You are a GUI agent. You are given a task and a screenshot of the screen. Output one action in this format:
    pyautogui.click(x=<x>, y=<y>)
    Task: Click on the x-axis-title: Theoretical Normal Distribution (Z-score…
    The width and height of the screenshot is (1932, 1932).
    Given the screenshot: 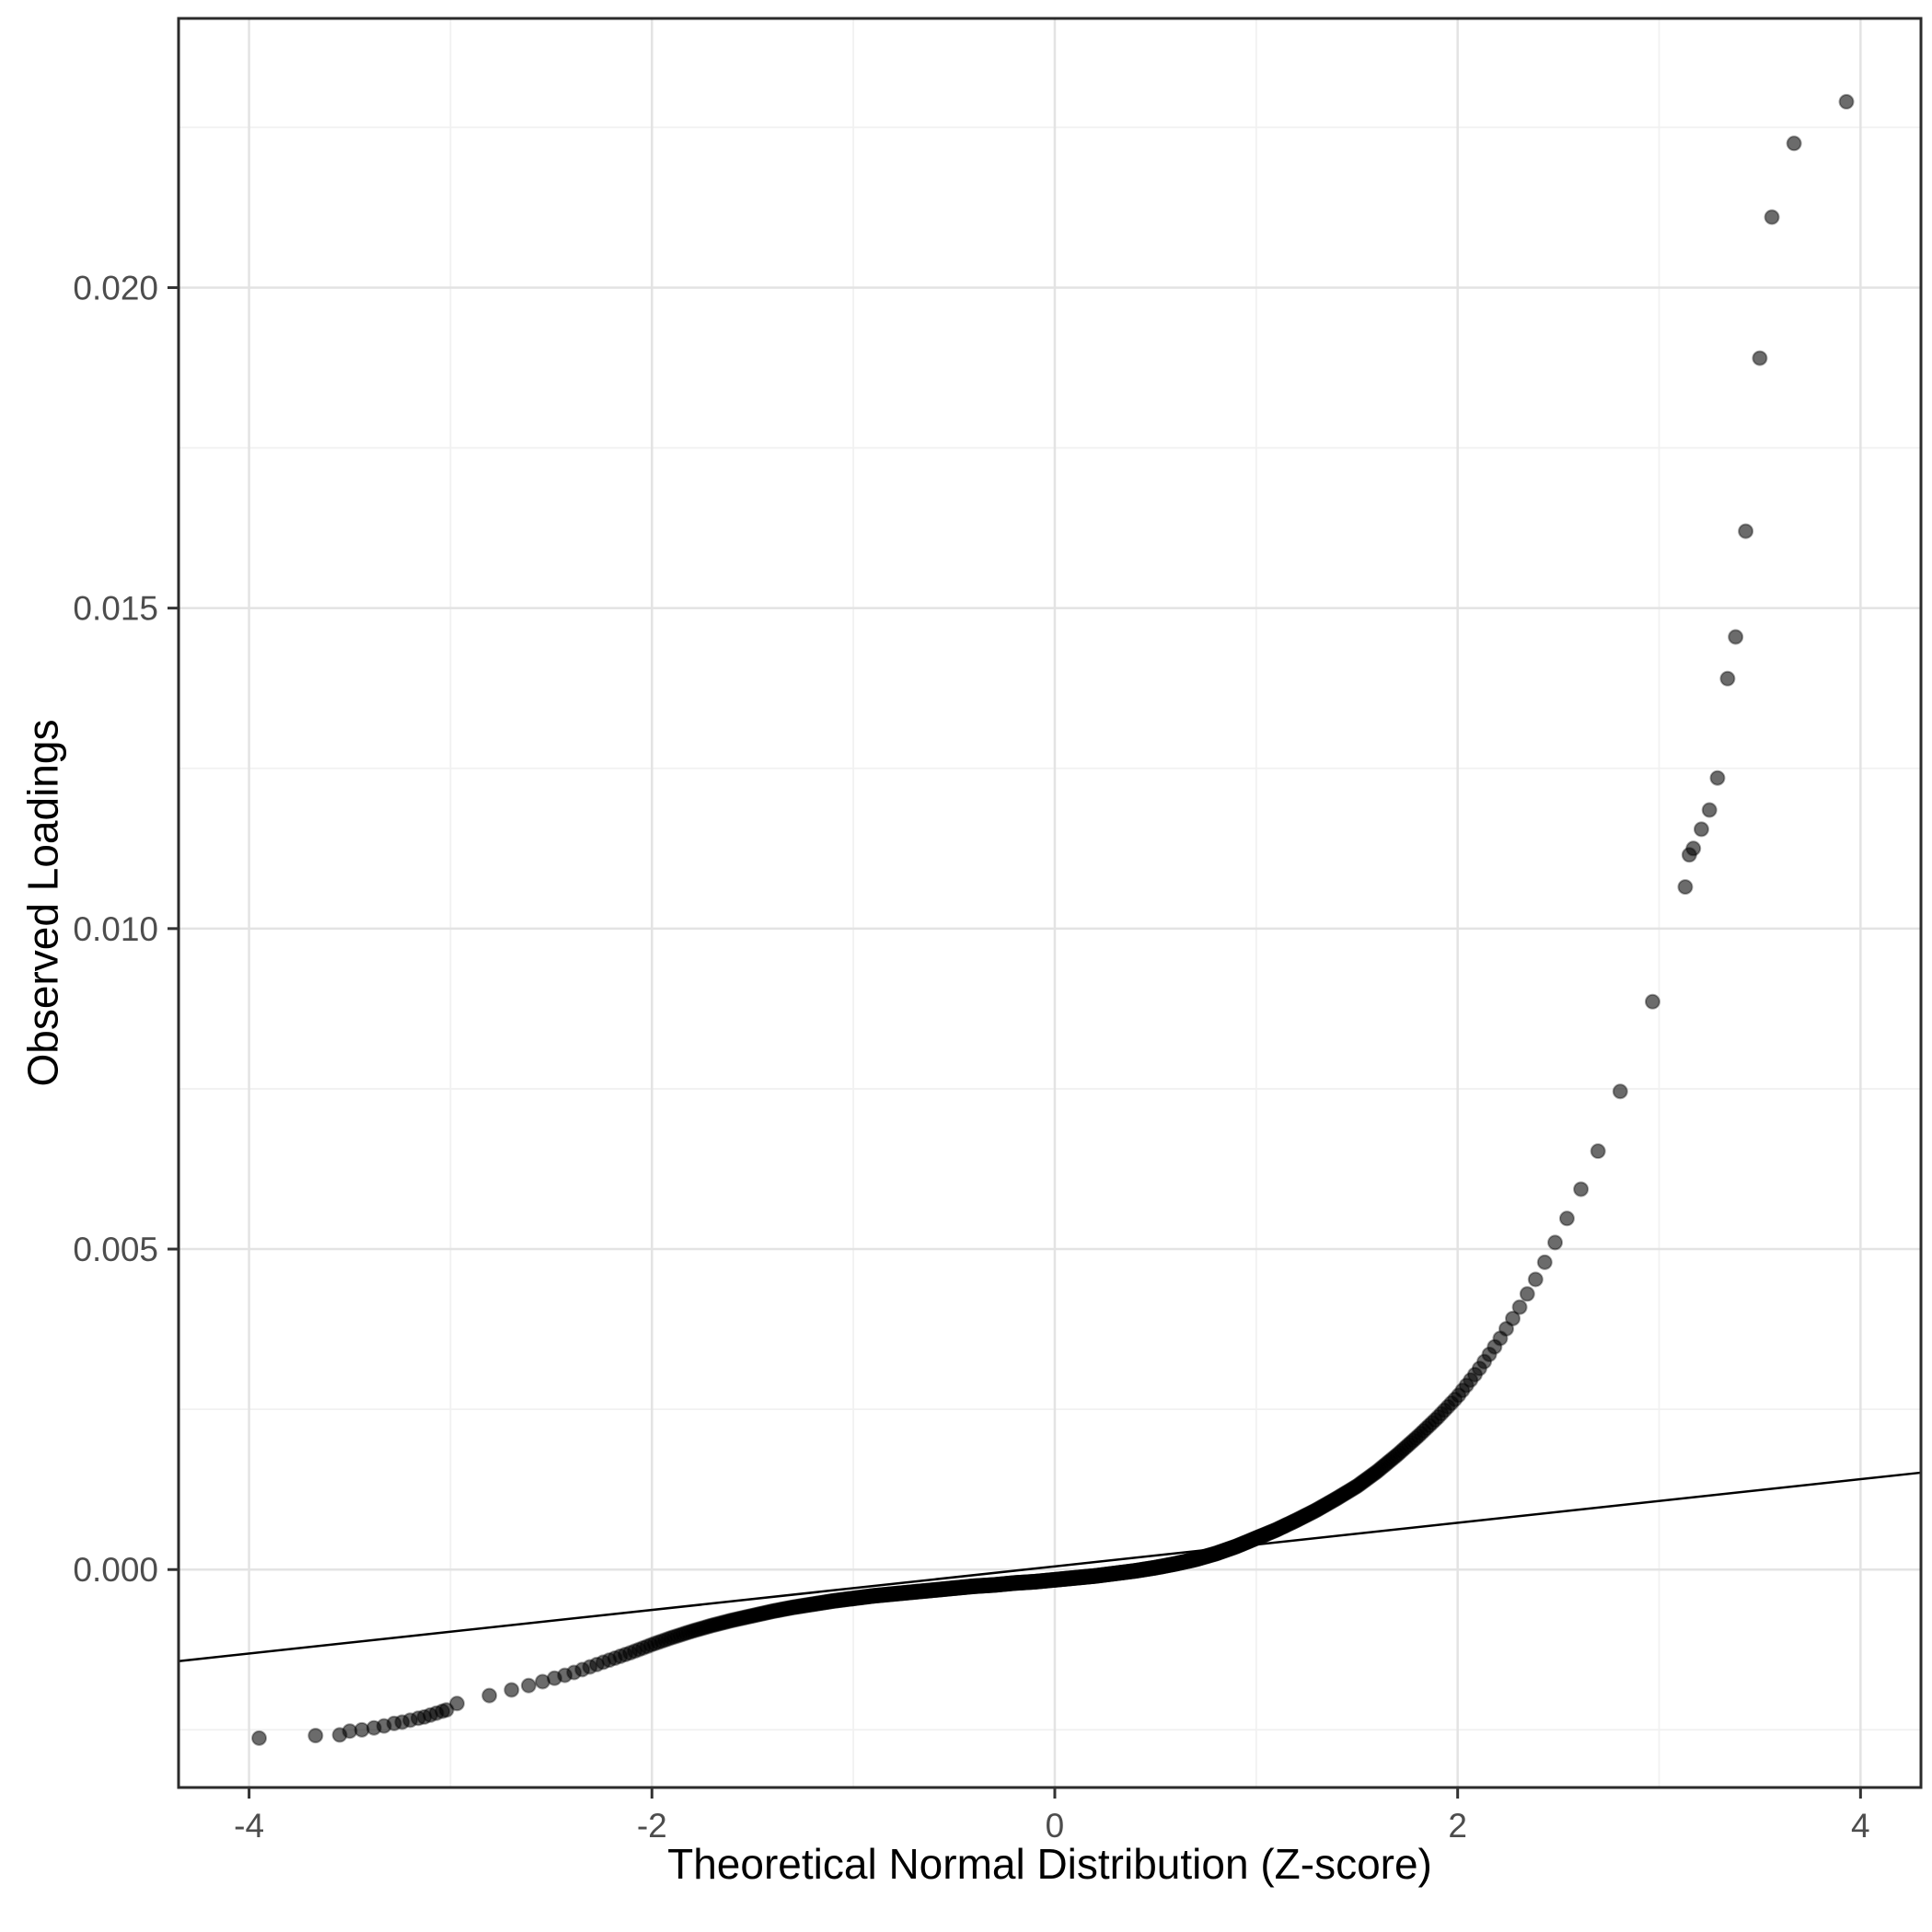 What is the action you would take?
    pyautogui.click(x=1050, y=1864)
    